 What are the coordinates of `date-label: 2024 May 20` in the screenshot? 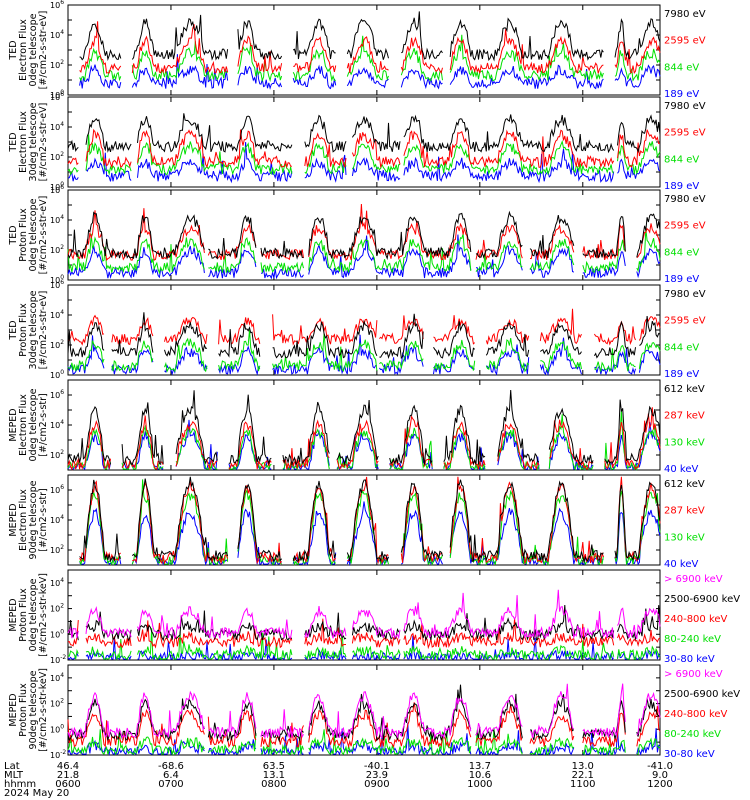 It's located at (36, 793).